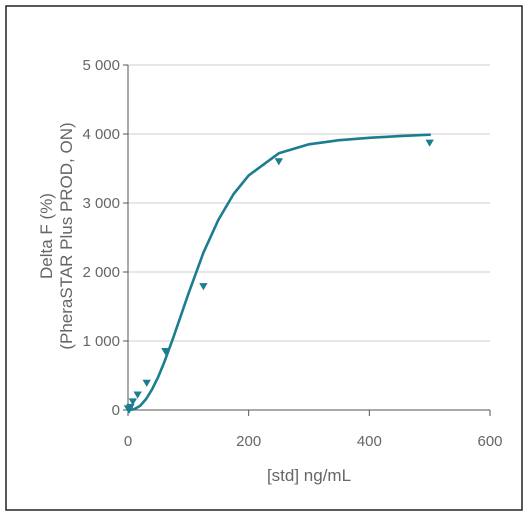 The image size is (528, 516). Describe the element at coordinates (101, 272) in the screenshot. I see `y-tick-label-2: 2 000` at that location.